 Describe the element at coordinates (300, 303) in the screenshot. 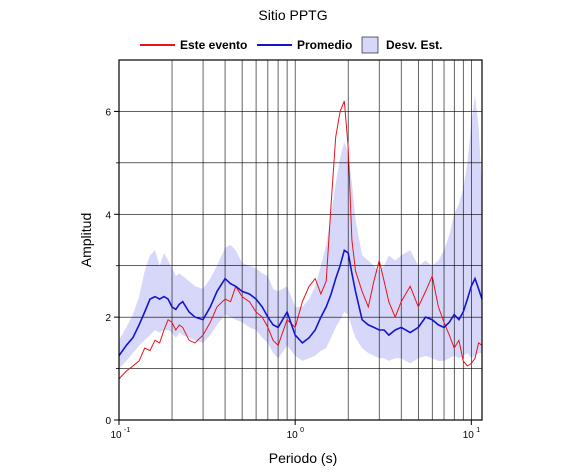

I see `series-mean-line` at that location.